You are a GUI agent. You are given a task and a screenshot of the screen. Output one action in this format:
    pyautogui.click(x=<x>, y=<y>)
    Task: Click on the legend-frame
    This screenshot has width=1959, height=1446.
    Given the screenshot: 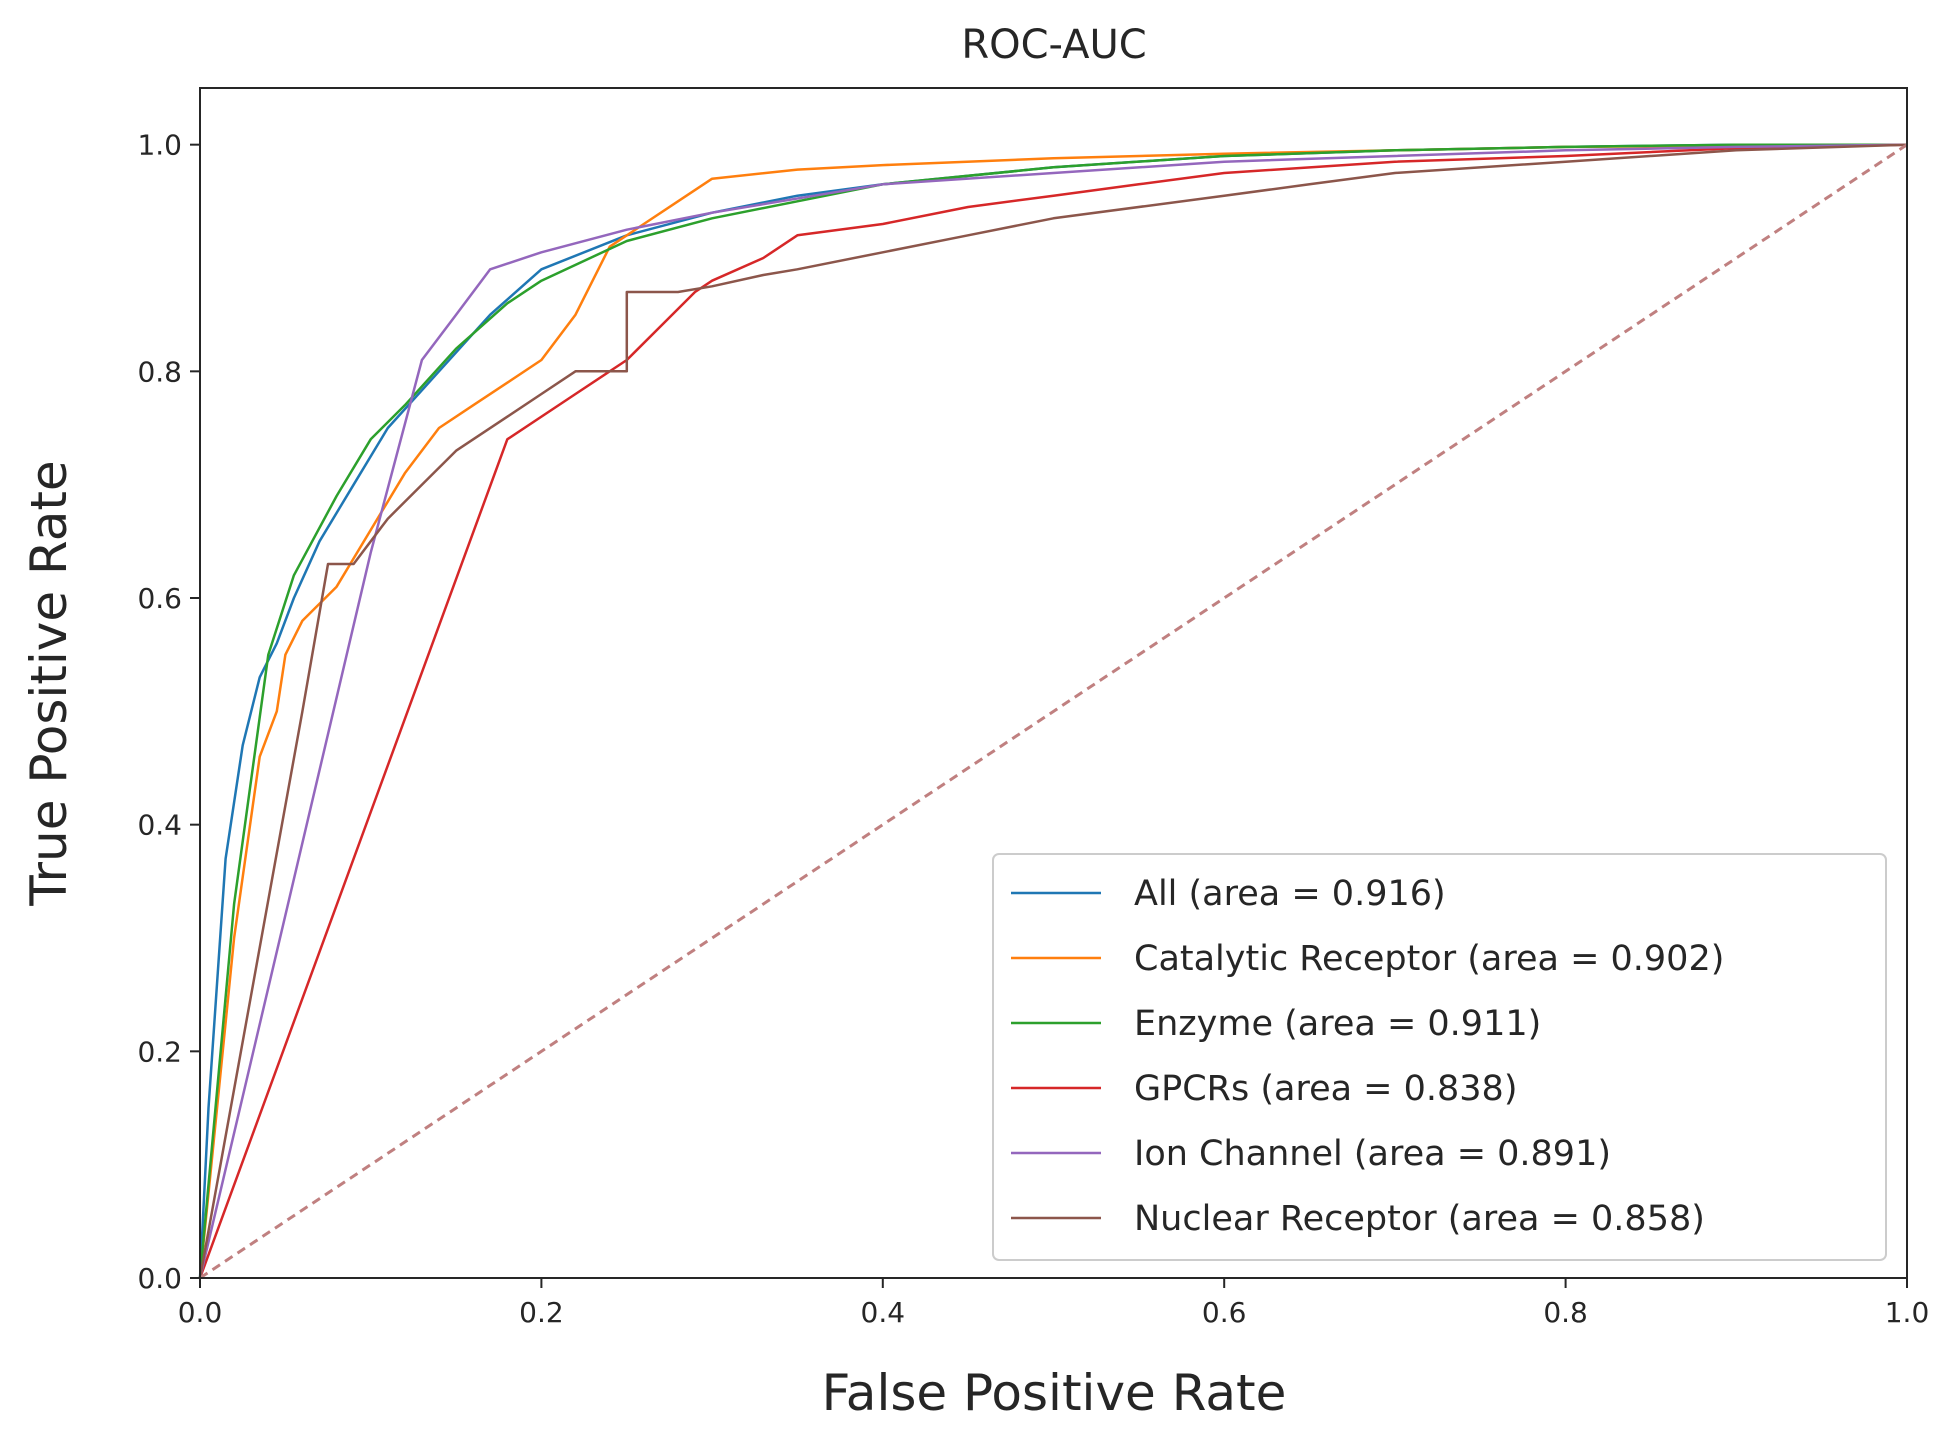 What is the action you would take?
    pyautogui.click(x=1439, y=1057)
    